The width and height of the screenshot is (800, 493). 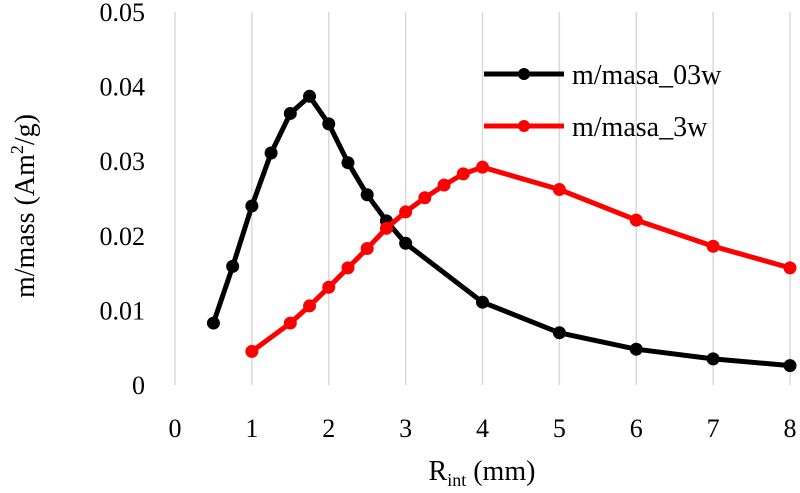 What do you see at coordinates (603, 101) in the screenshot?
I see `legend: m/masa_03w m/masa_3w` at bounding box center [603, 101].